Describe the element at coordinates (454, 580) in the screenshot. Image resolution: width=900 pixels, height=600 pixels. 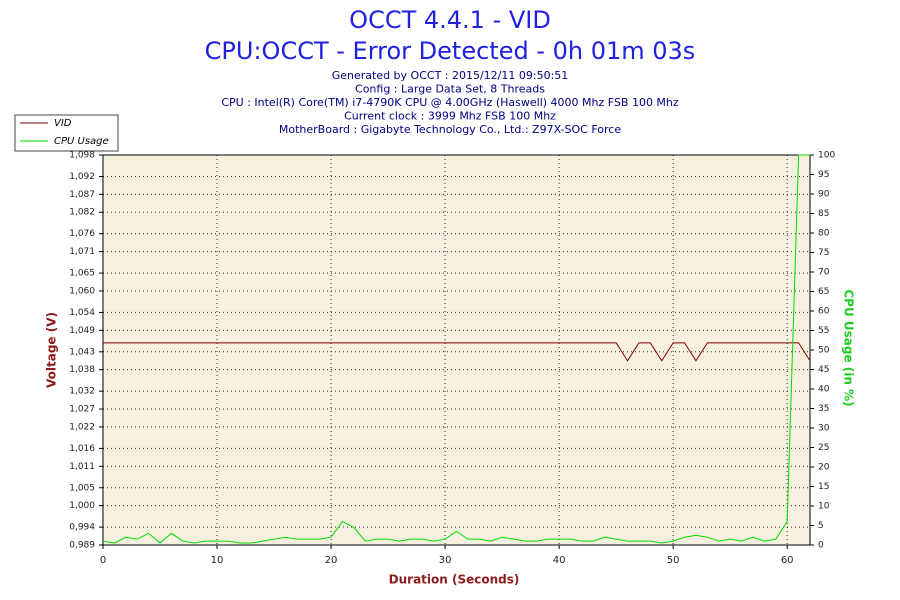
I see `x-axis-label: Duration (Seconds)` at that location.